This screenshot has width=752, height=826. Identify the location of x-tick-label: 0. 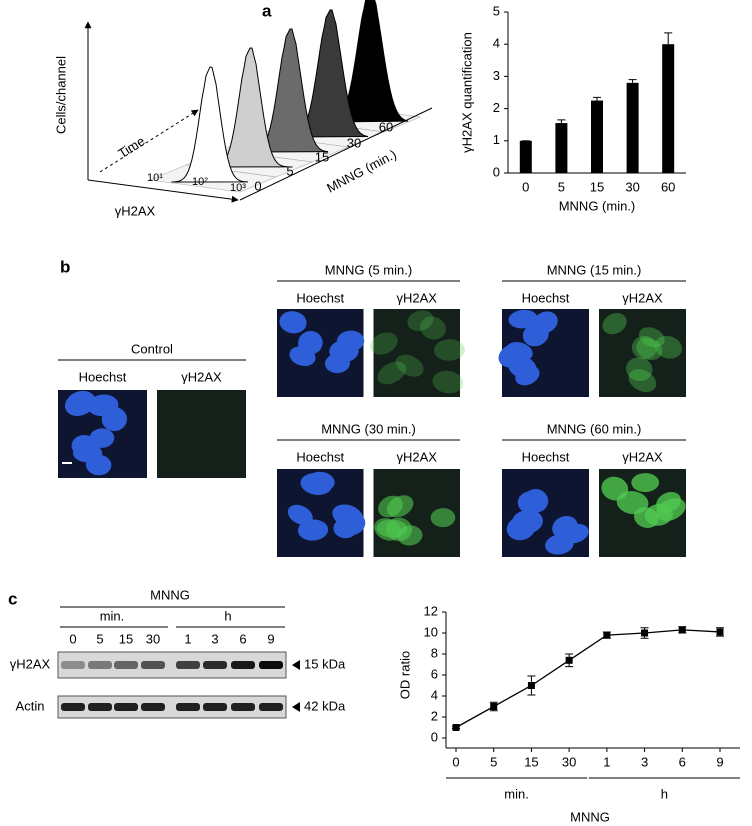
(455, 761).